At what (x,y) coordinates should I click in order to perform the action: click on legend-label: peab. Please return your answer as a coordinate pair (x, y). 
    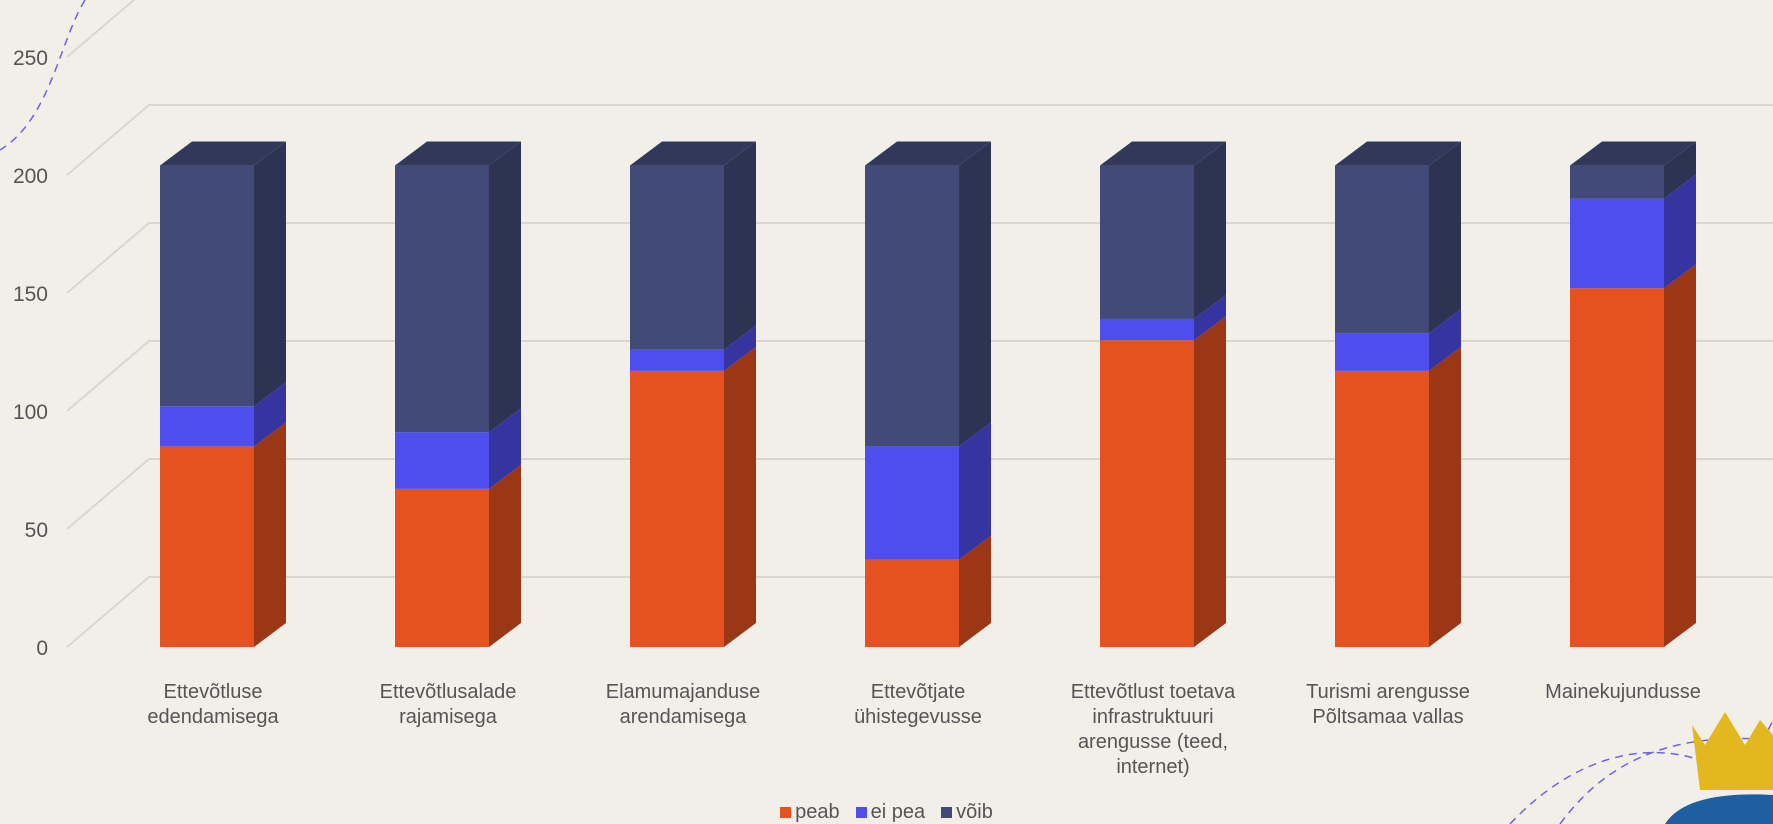
    Looking at the image, I should click on (817, 812).